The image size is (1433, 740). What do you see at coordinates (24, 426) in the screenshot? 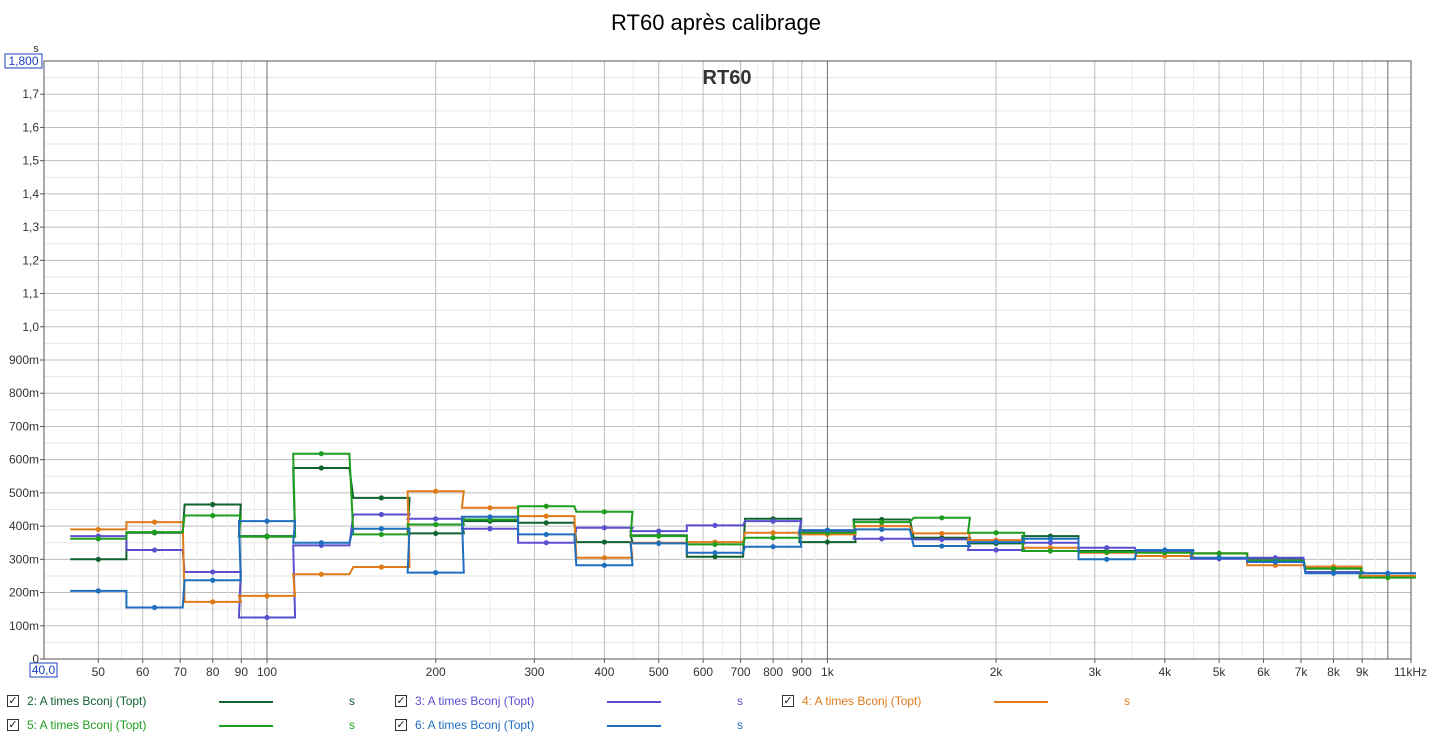
I see `y-tick-label: 700m` at bounding box center [24, 426].